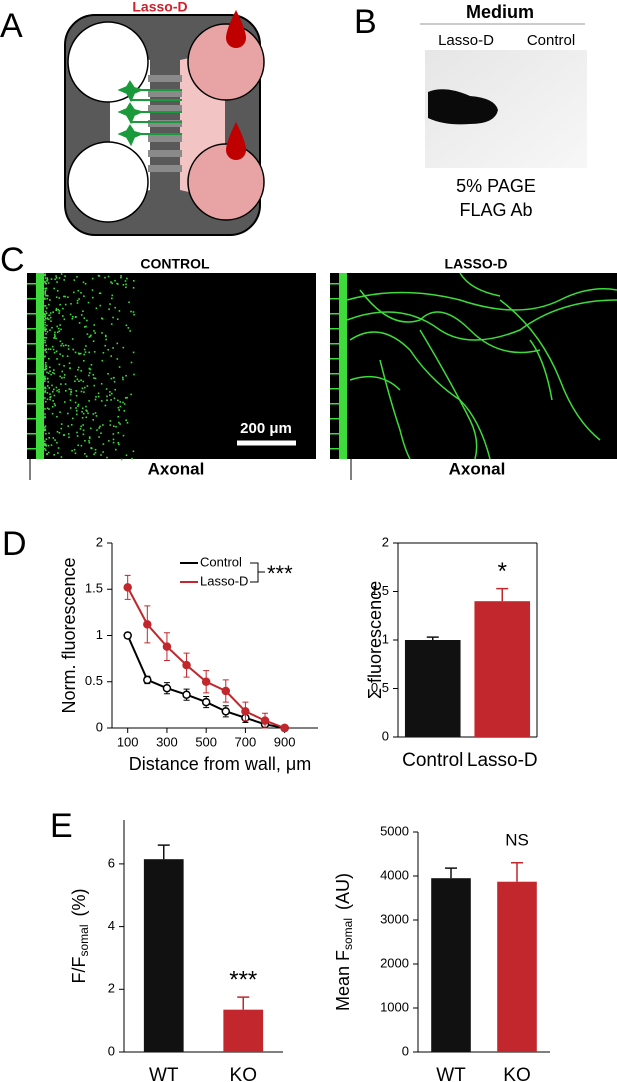 The width and height of the screenshot is (617, 1082). What do you see at coordinates (343, 980) in the screenshot?
I see `y-label-text: Mean F` at bounding box center [343, 980].